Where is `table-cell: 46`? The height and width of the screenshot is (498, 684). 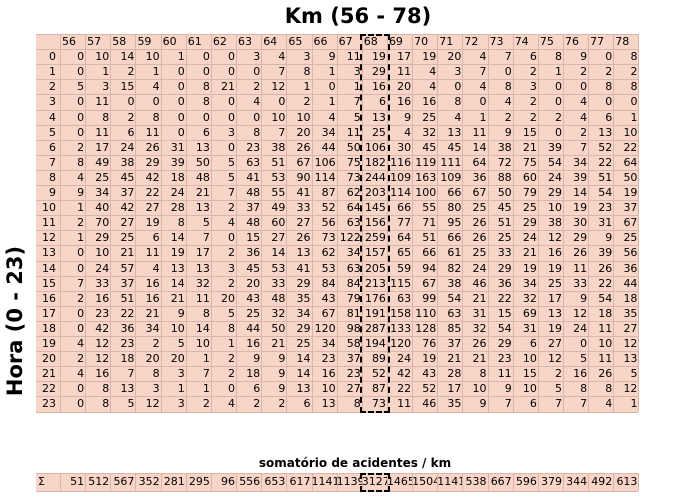 table-cell: 46 is located at coordinates (479, 283).